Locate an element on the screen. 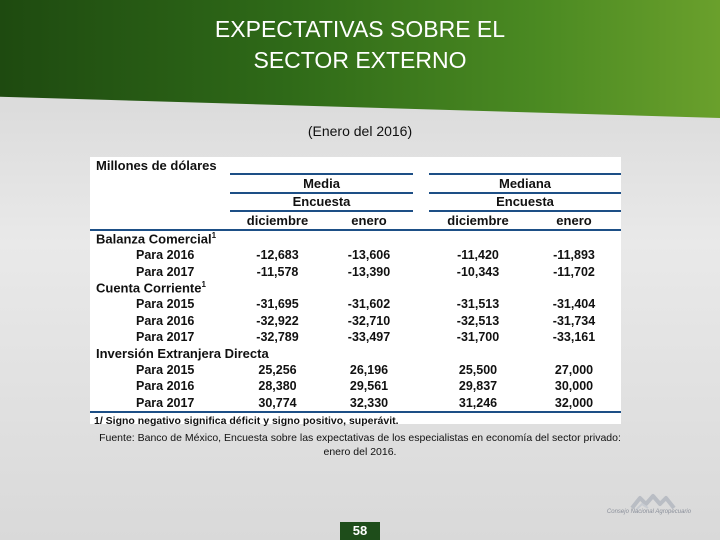 This screenshot has width=720, height=540. value-cell: -33,497 is located at coordinates (369, 337).